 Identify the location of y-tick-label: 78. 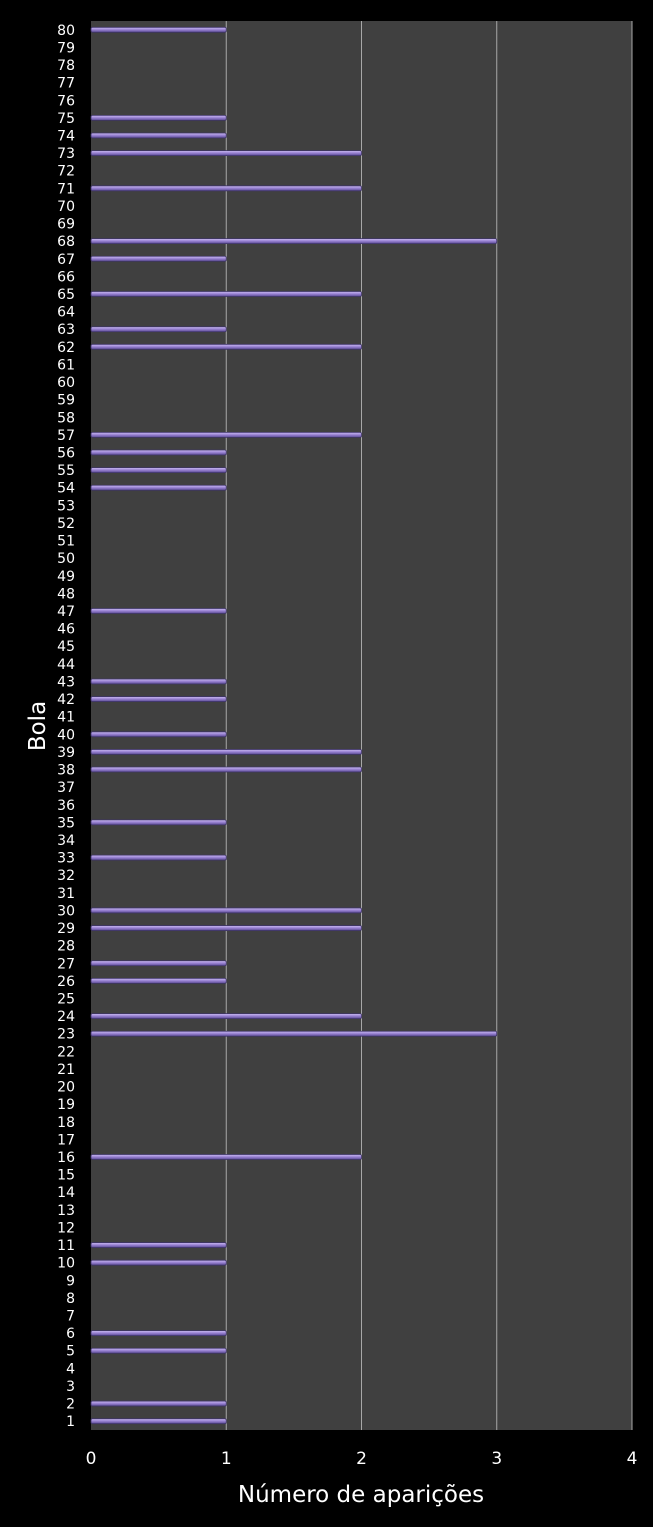
(66, 66).